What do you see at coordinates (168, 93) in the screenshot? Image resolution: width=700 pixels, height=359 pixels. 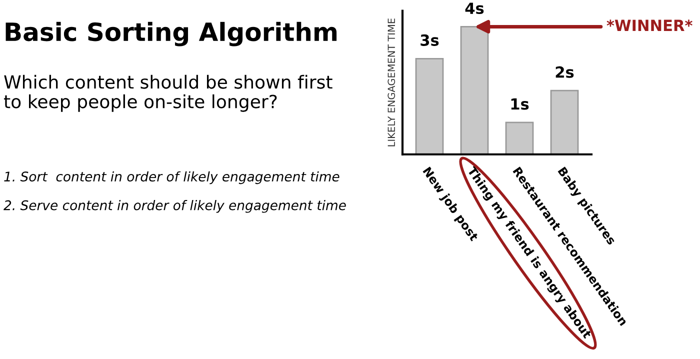 I see `text: Which content should be shown first to keep people on-site longer?` at bounding box center [168, 93].